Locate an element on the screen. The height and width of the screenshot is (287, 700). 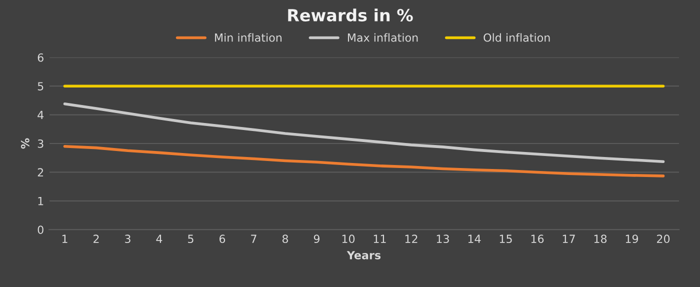
legend-label: Min inflation is located at coordinates (248, 37).